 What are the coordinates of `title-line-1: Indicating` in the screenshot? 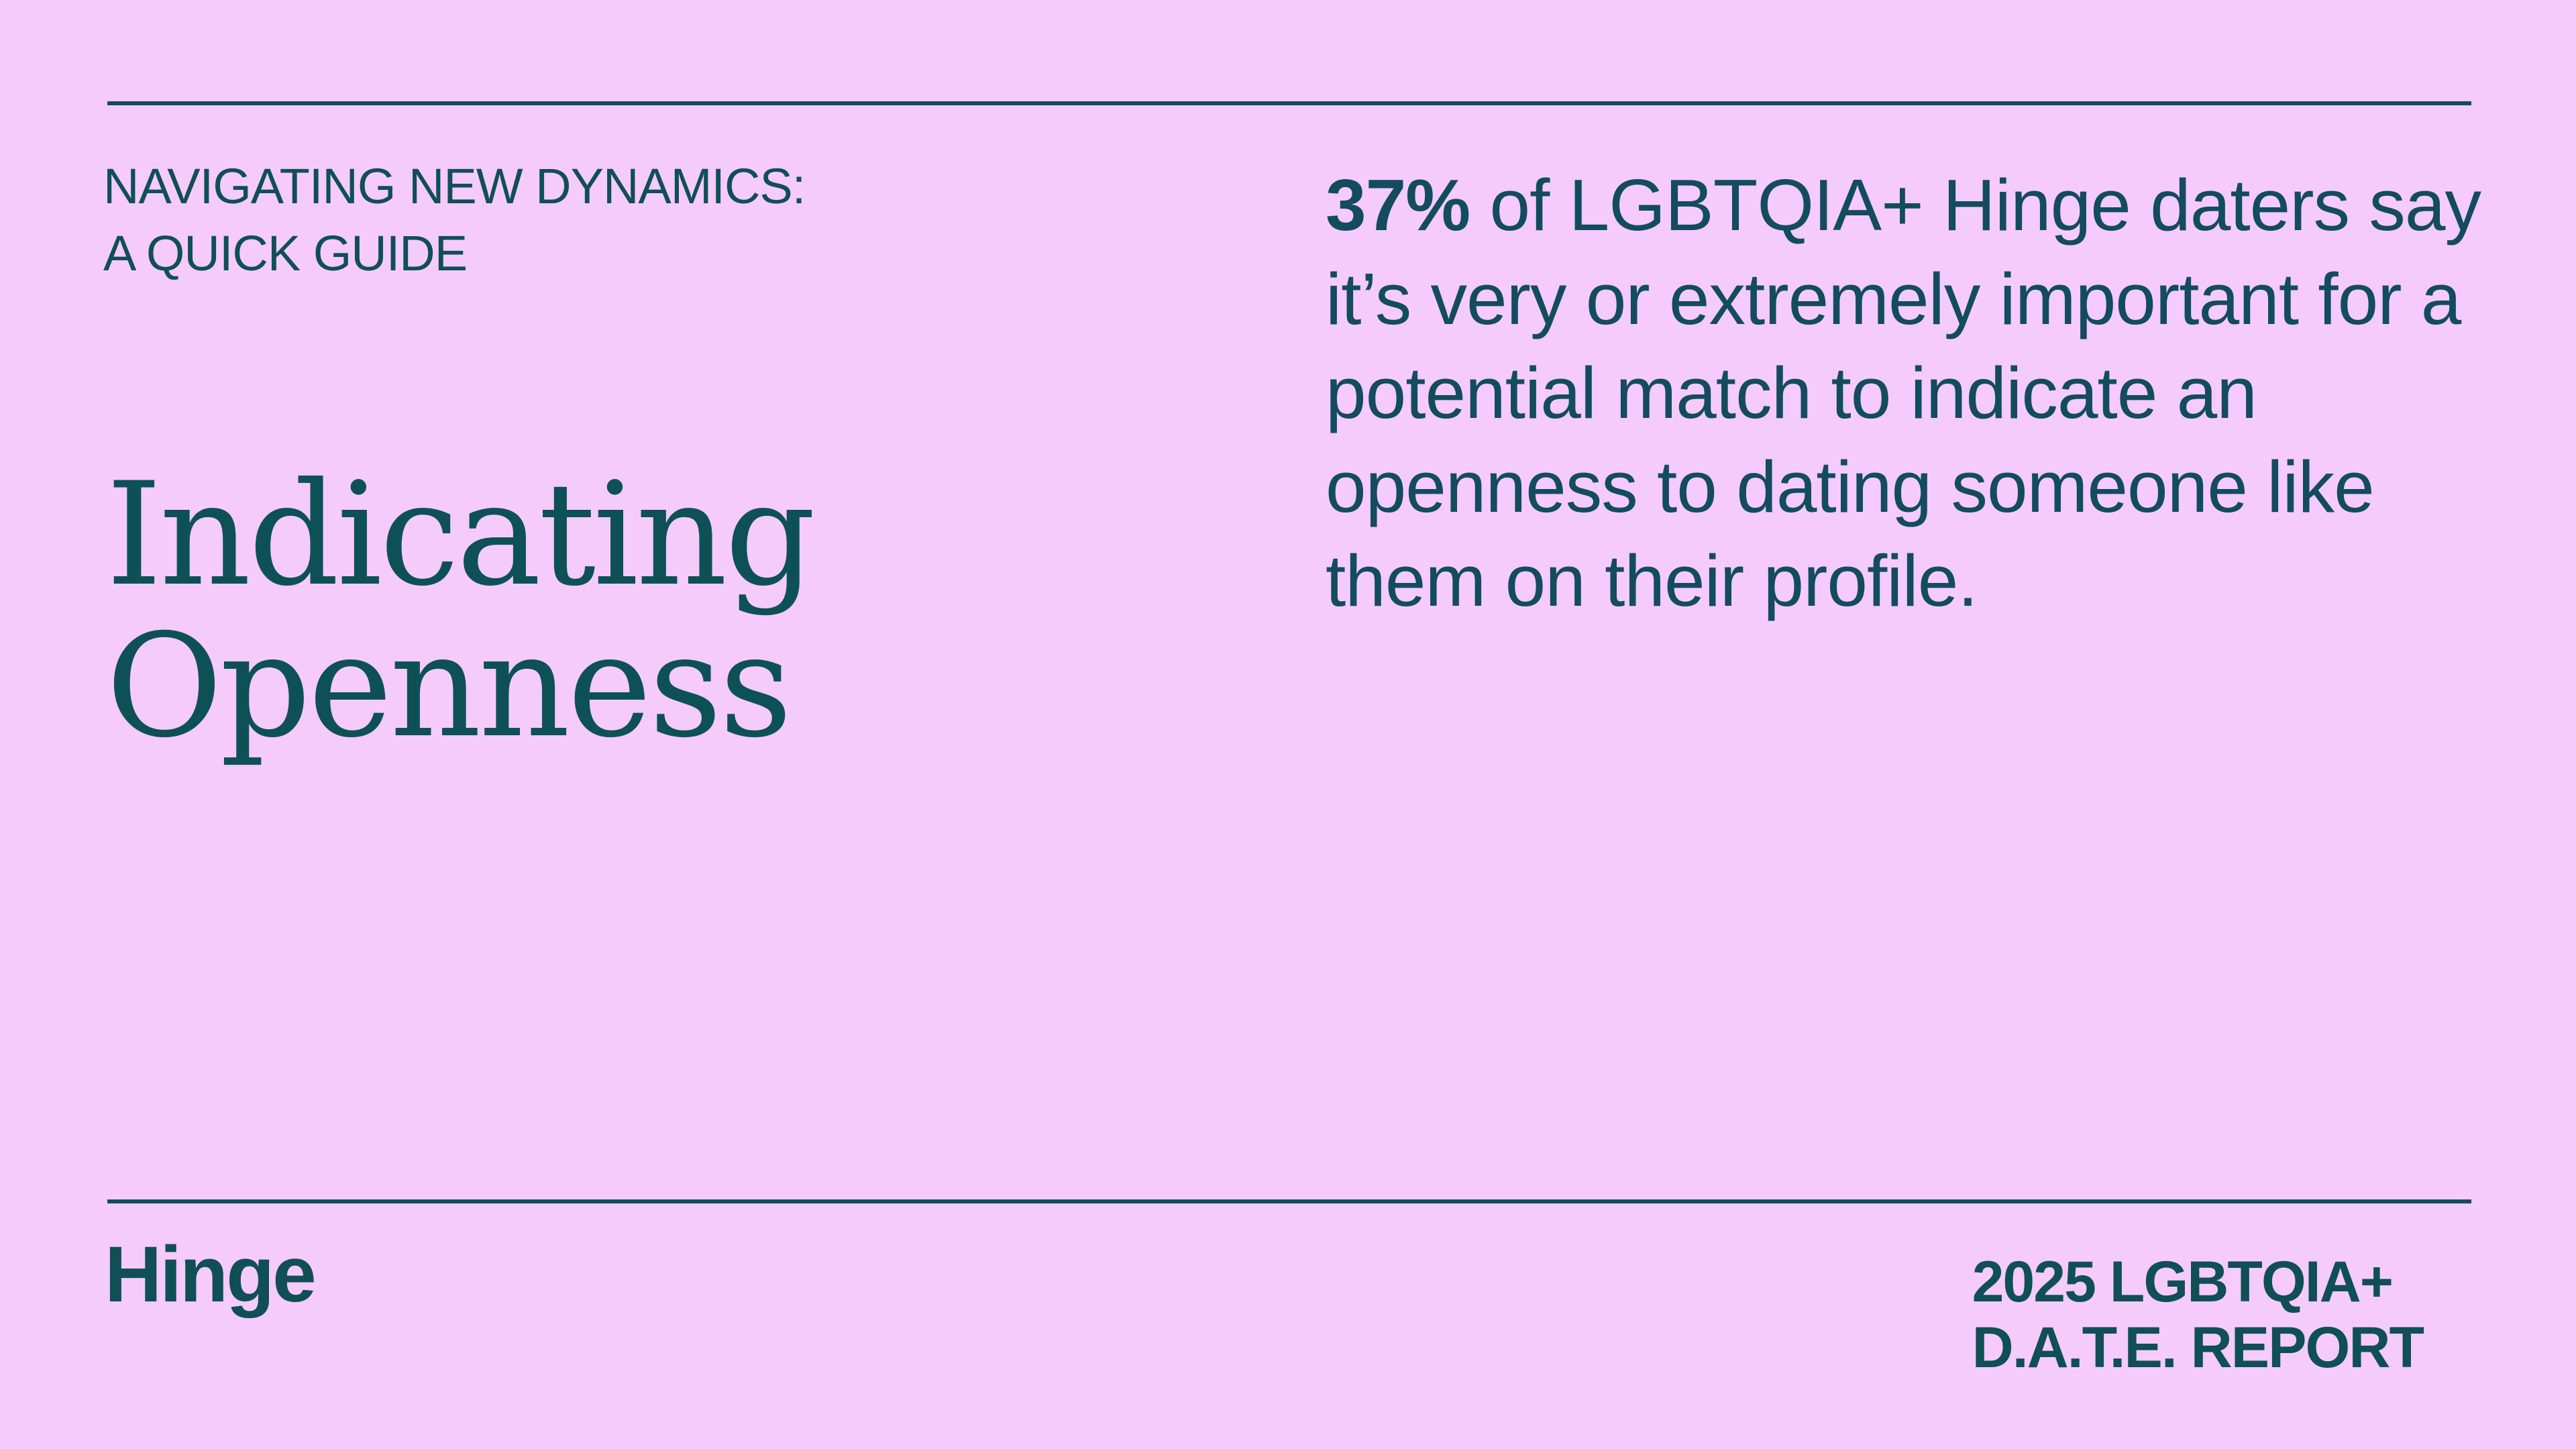 It's located at (461, 534).